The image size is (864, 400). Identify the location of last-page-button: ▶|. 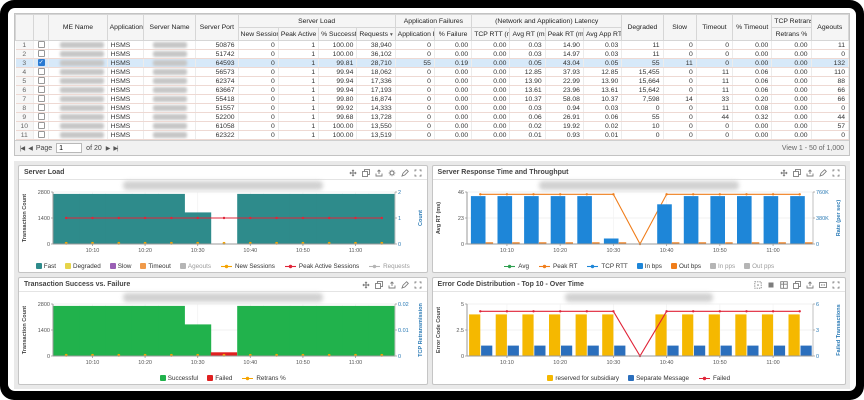
(115, 148).